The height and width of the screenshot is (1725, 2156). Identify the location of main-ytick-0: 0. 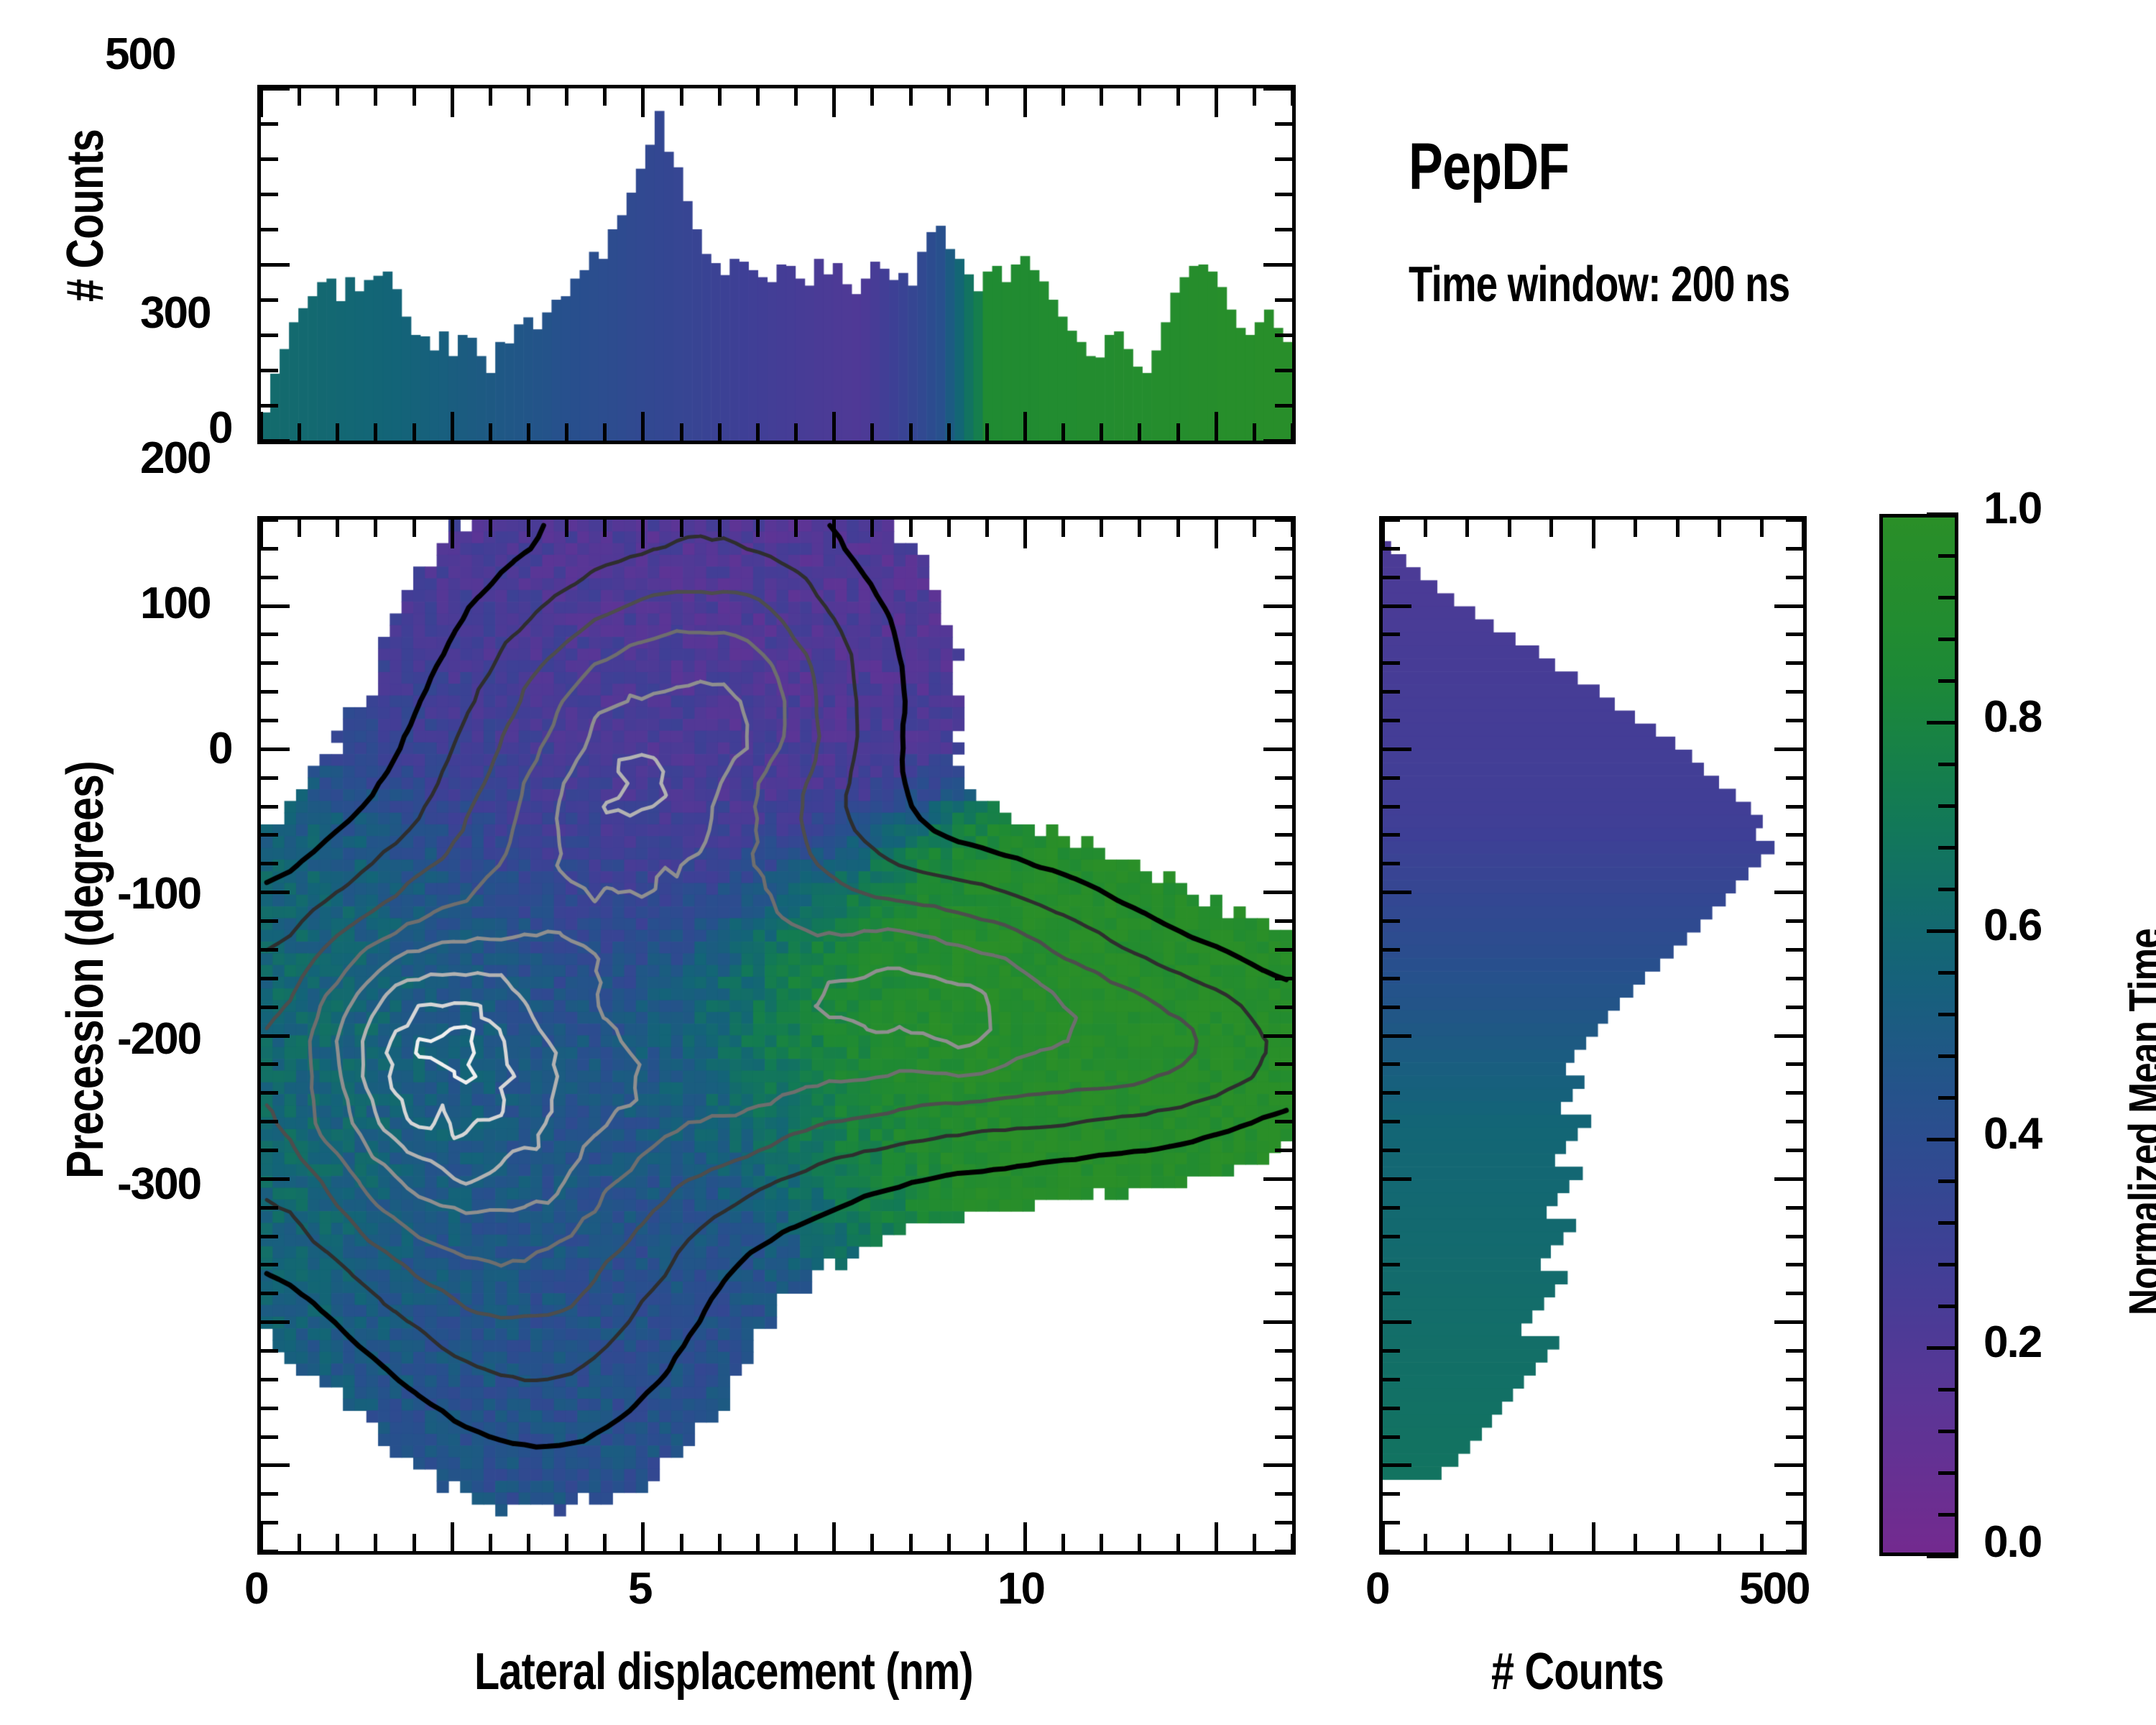
(221, 748).